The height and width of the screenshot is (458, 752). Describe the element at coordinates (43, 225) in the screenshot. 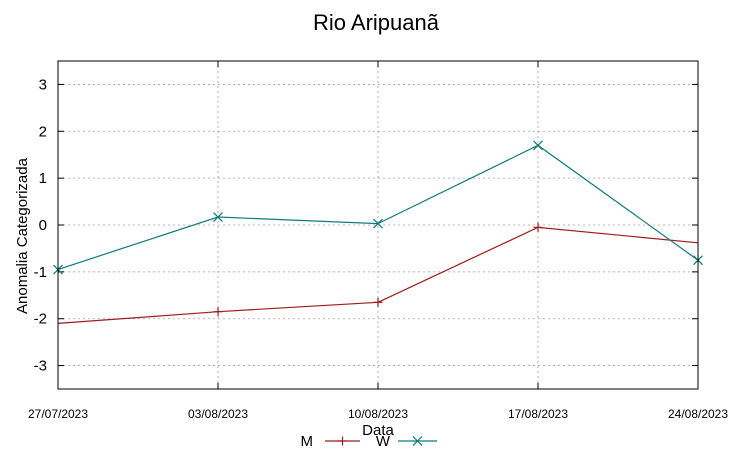

I see `y-tick-label: 0` at that location.